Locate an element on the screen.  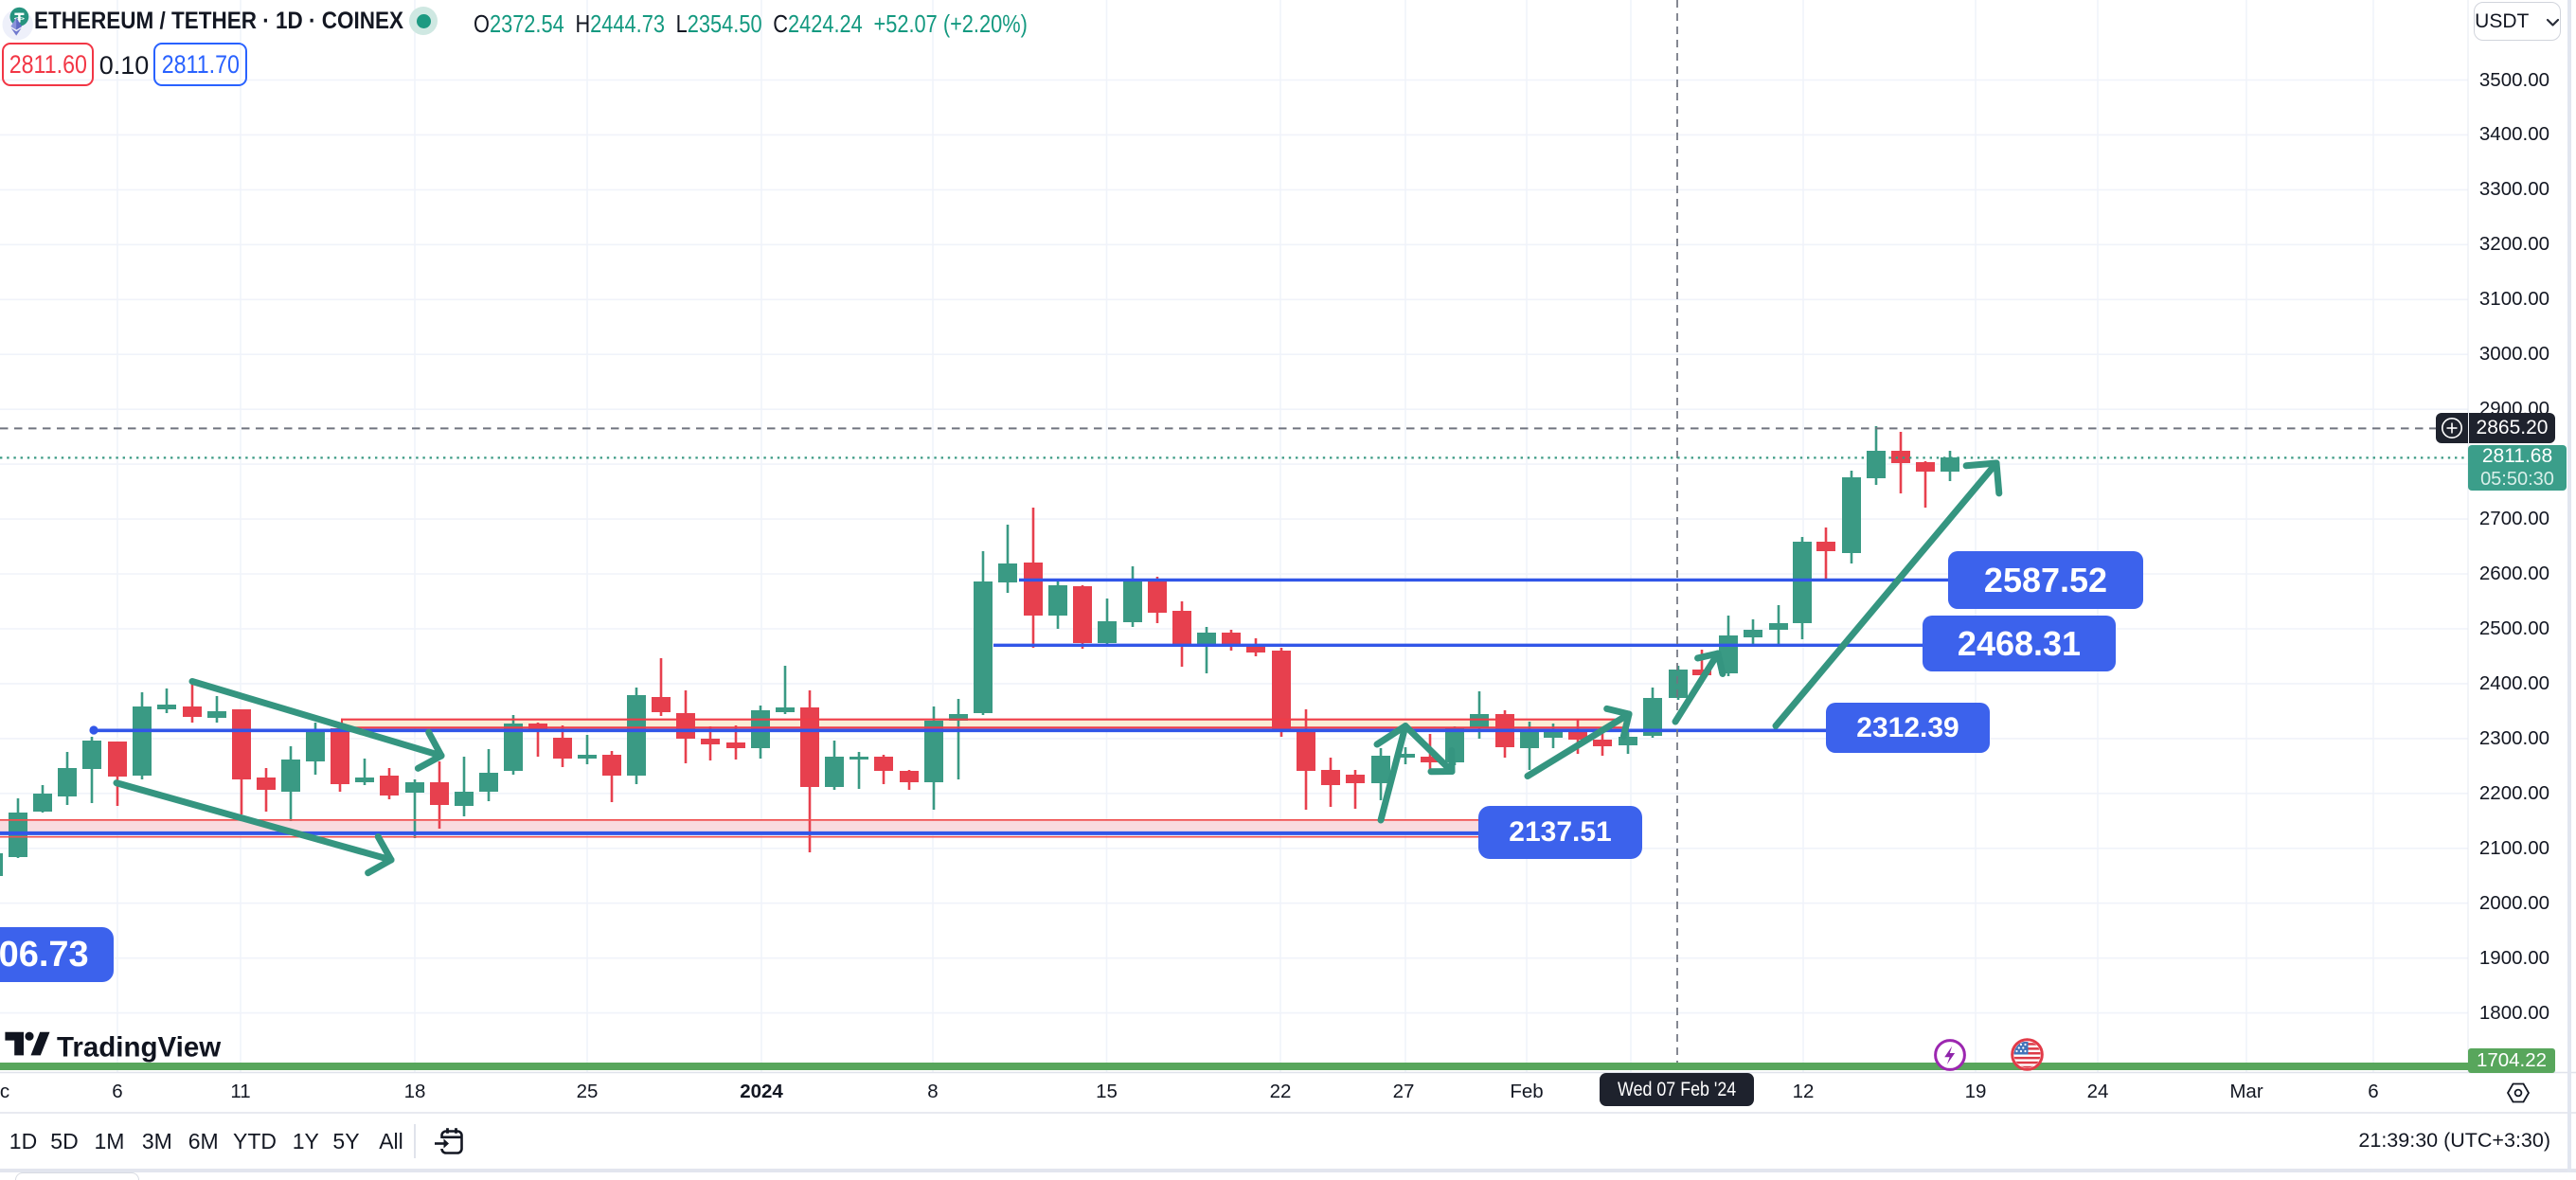
svg-text: TradingView is located at coordinates (139, 1048).